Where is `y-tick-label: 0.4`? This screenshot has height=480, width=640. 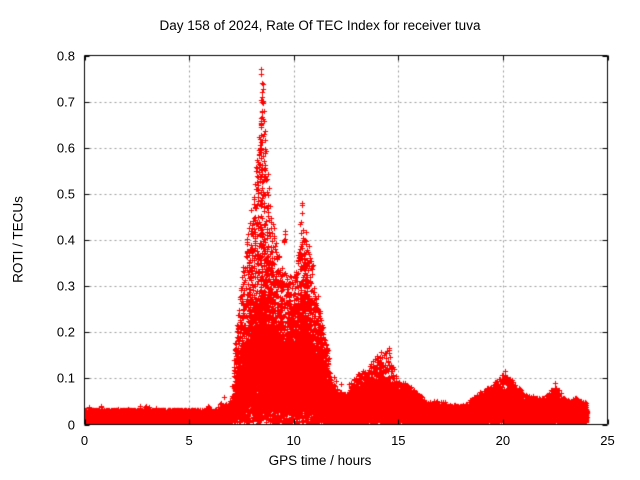 y-tick-label: 0.4 is located at coordinates (65, 240).